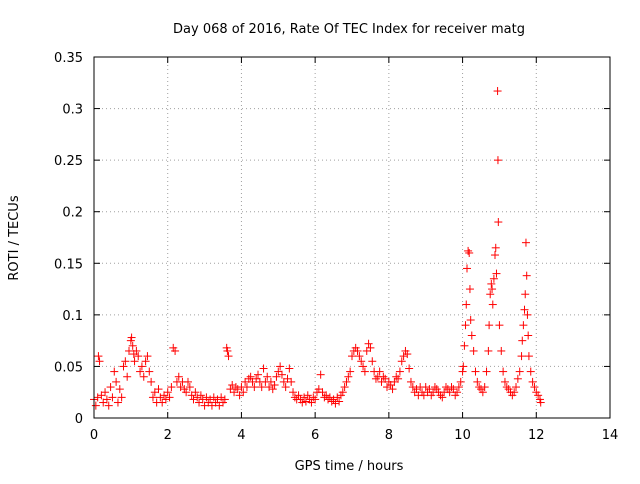 This screenshot has height=484, width=640. What do you see at coordinates (68, 367) in the screenshot?
I see `y-tick-label: 0.05` at bounding box center [68, 367].